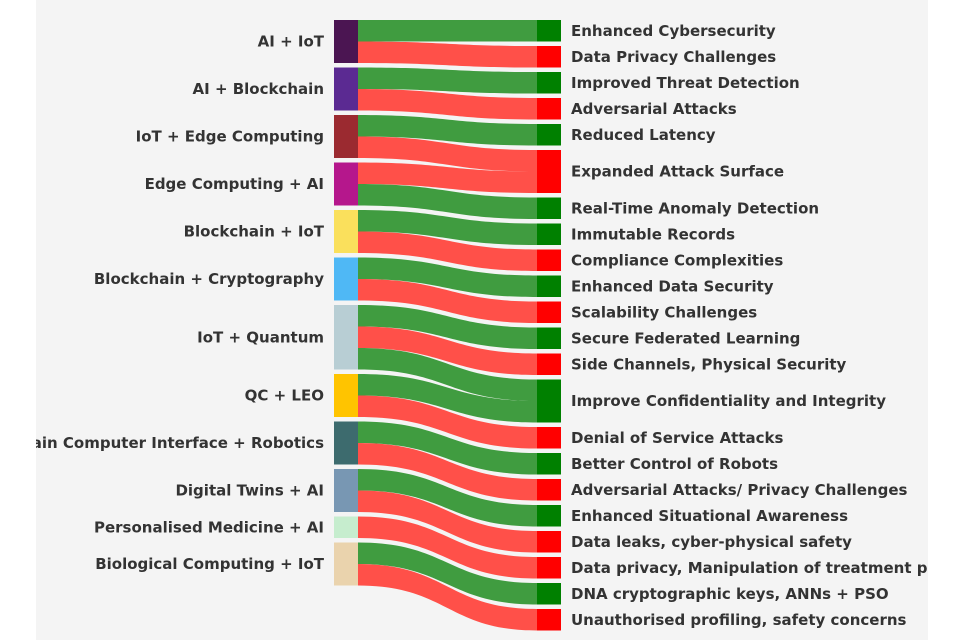  What do you see at coordinates (284, 396) in the screenshot?
I see `source-label-s7: QC + LEO` at bounding box center [284, 396].